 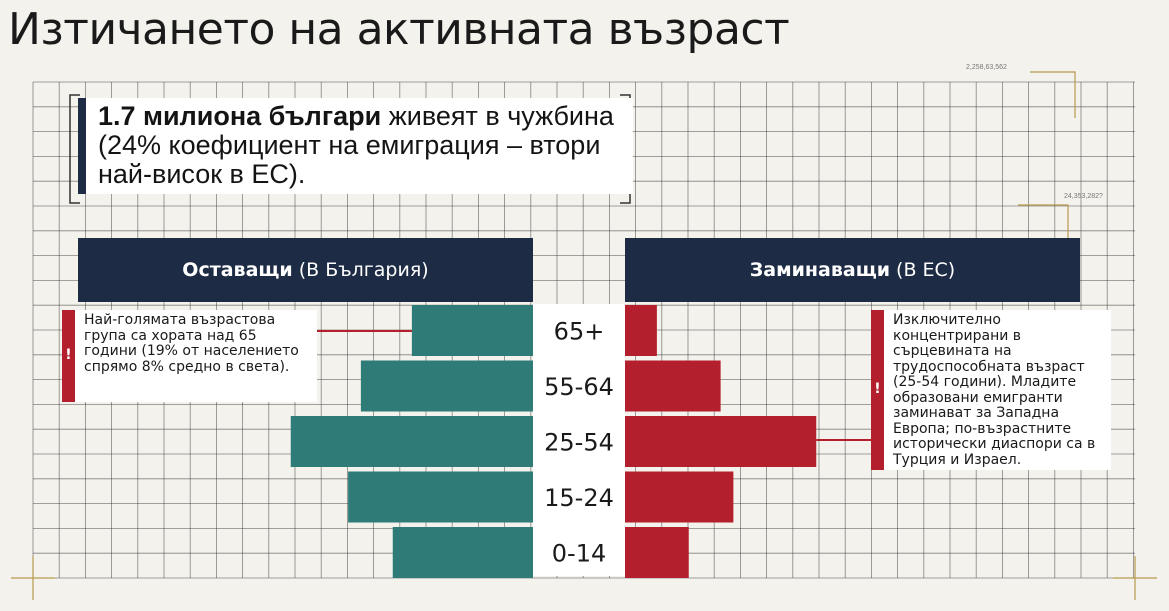 I want to click on age-label: 15-24, so click(x=579, y=498).